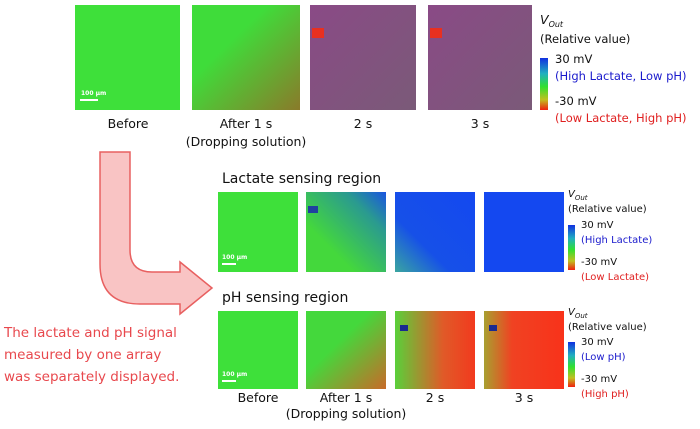 Image resolution: width=700 pixels, height=429 pixels. Describe the element at coordinates (621, 76) in the screenshot. I see `colorbar-max-note: (High Lactate, Low pH)` at that location.